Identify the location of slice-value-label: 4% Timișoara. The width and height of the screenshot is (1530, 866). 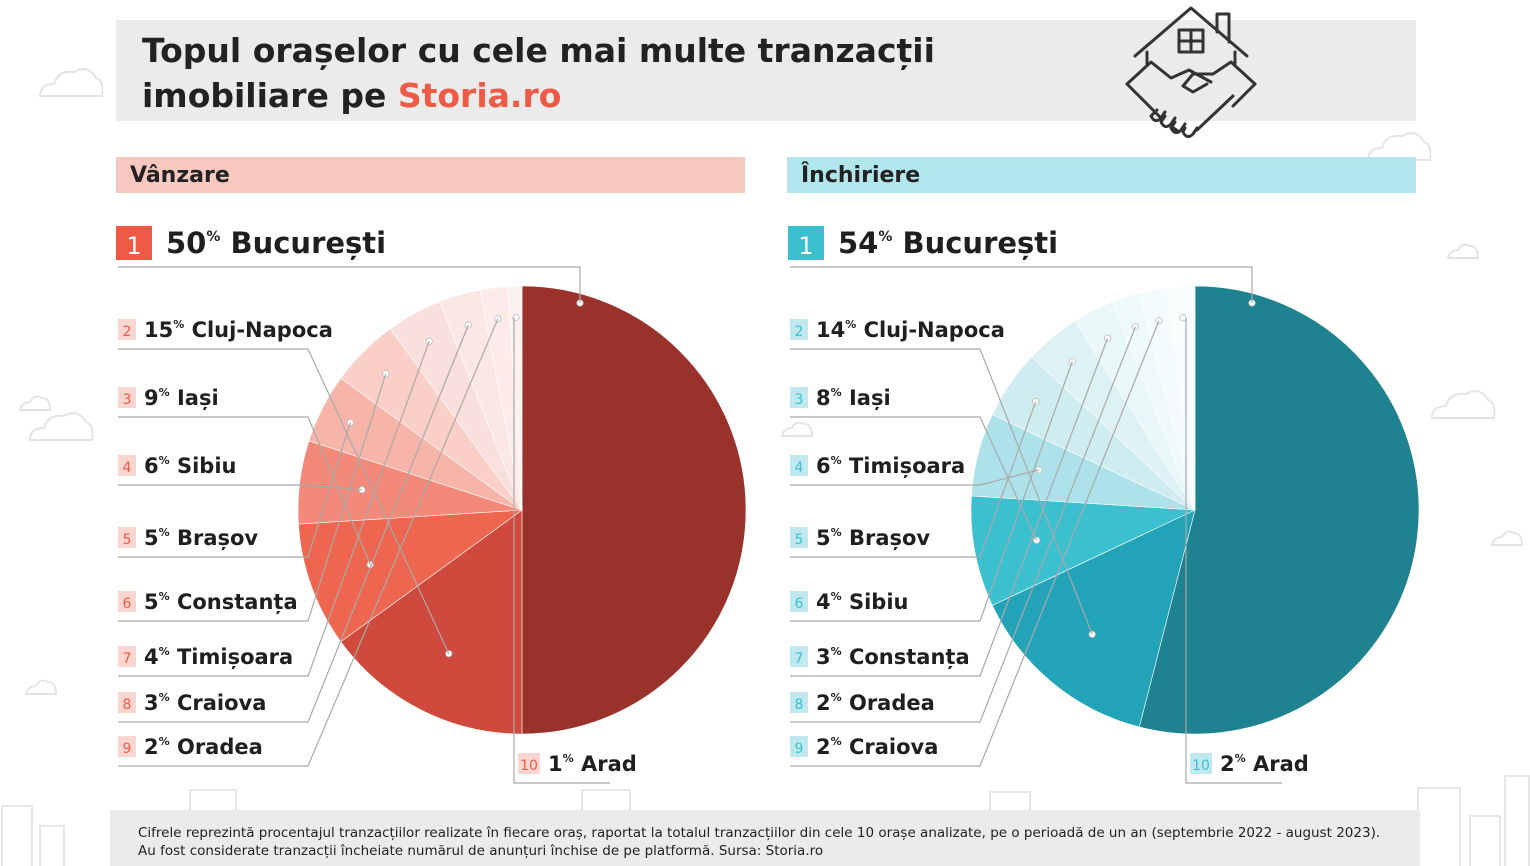
(218, 657).